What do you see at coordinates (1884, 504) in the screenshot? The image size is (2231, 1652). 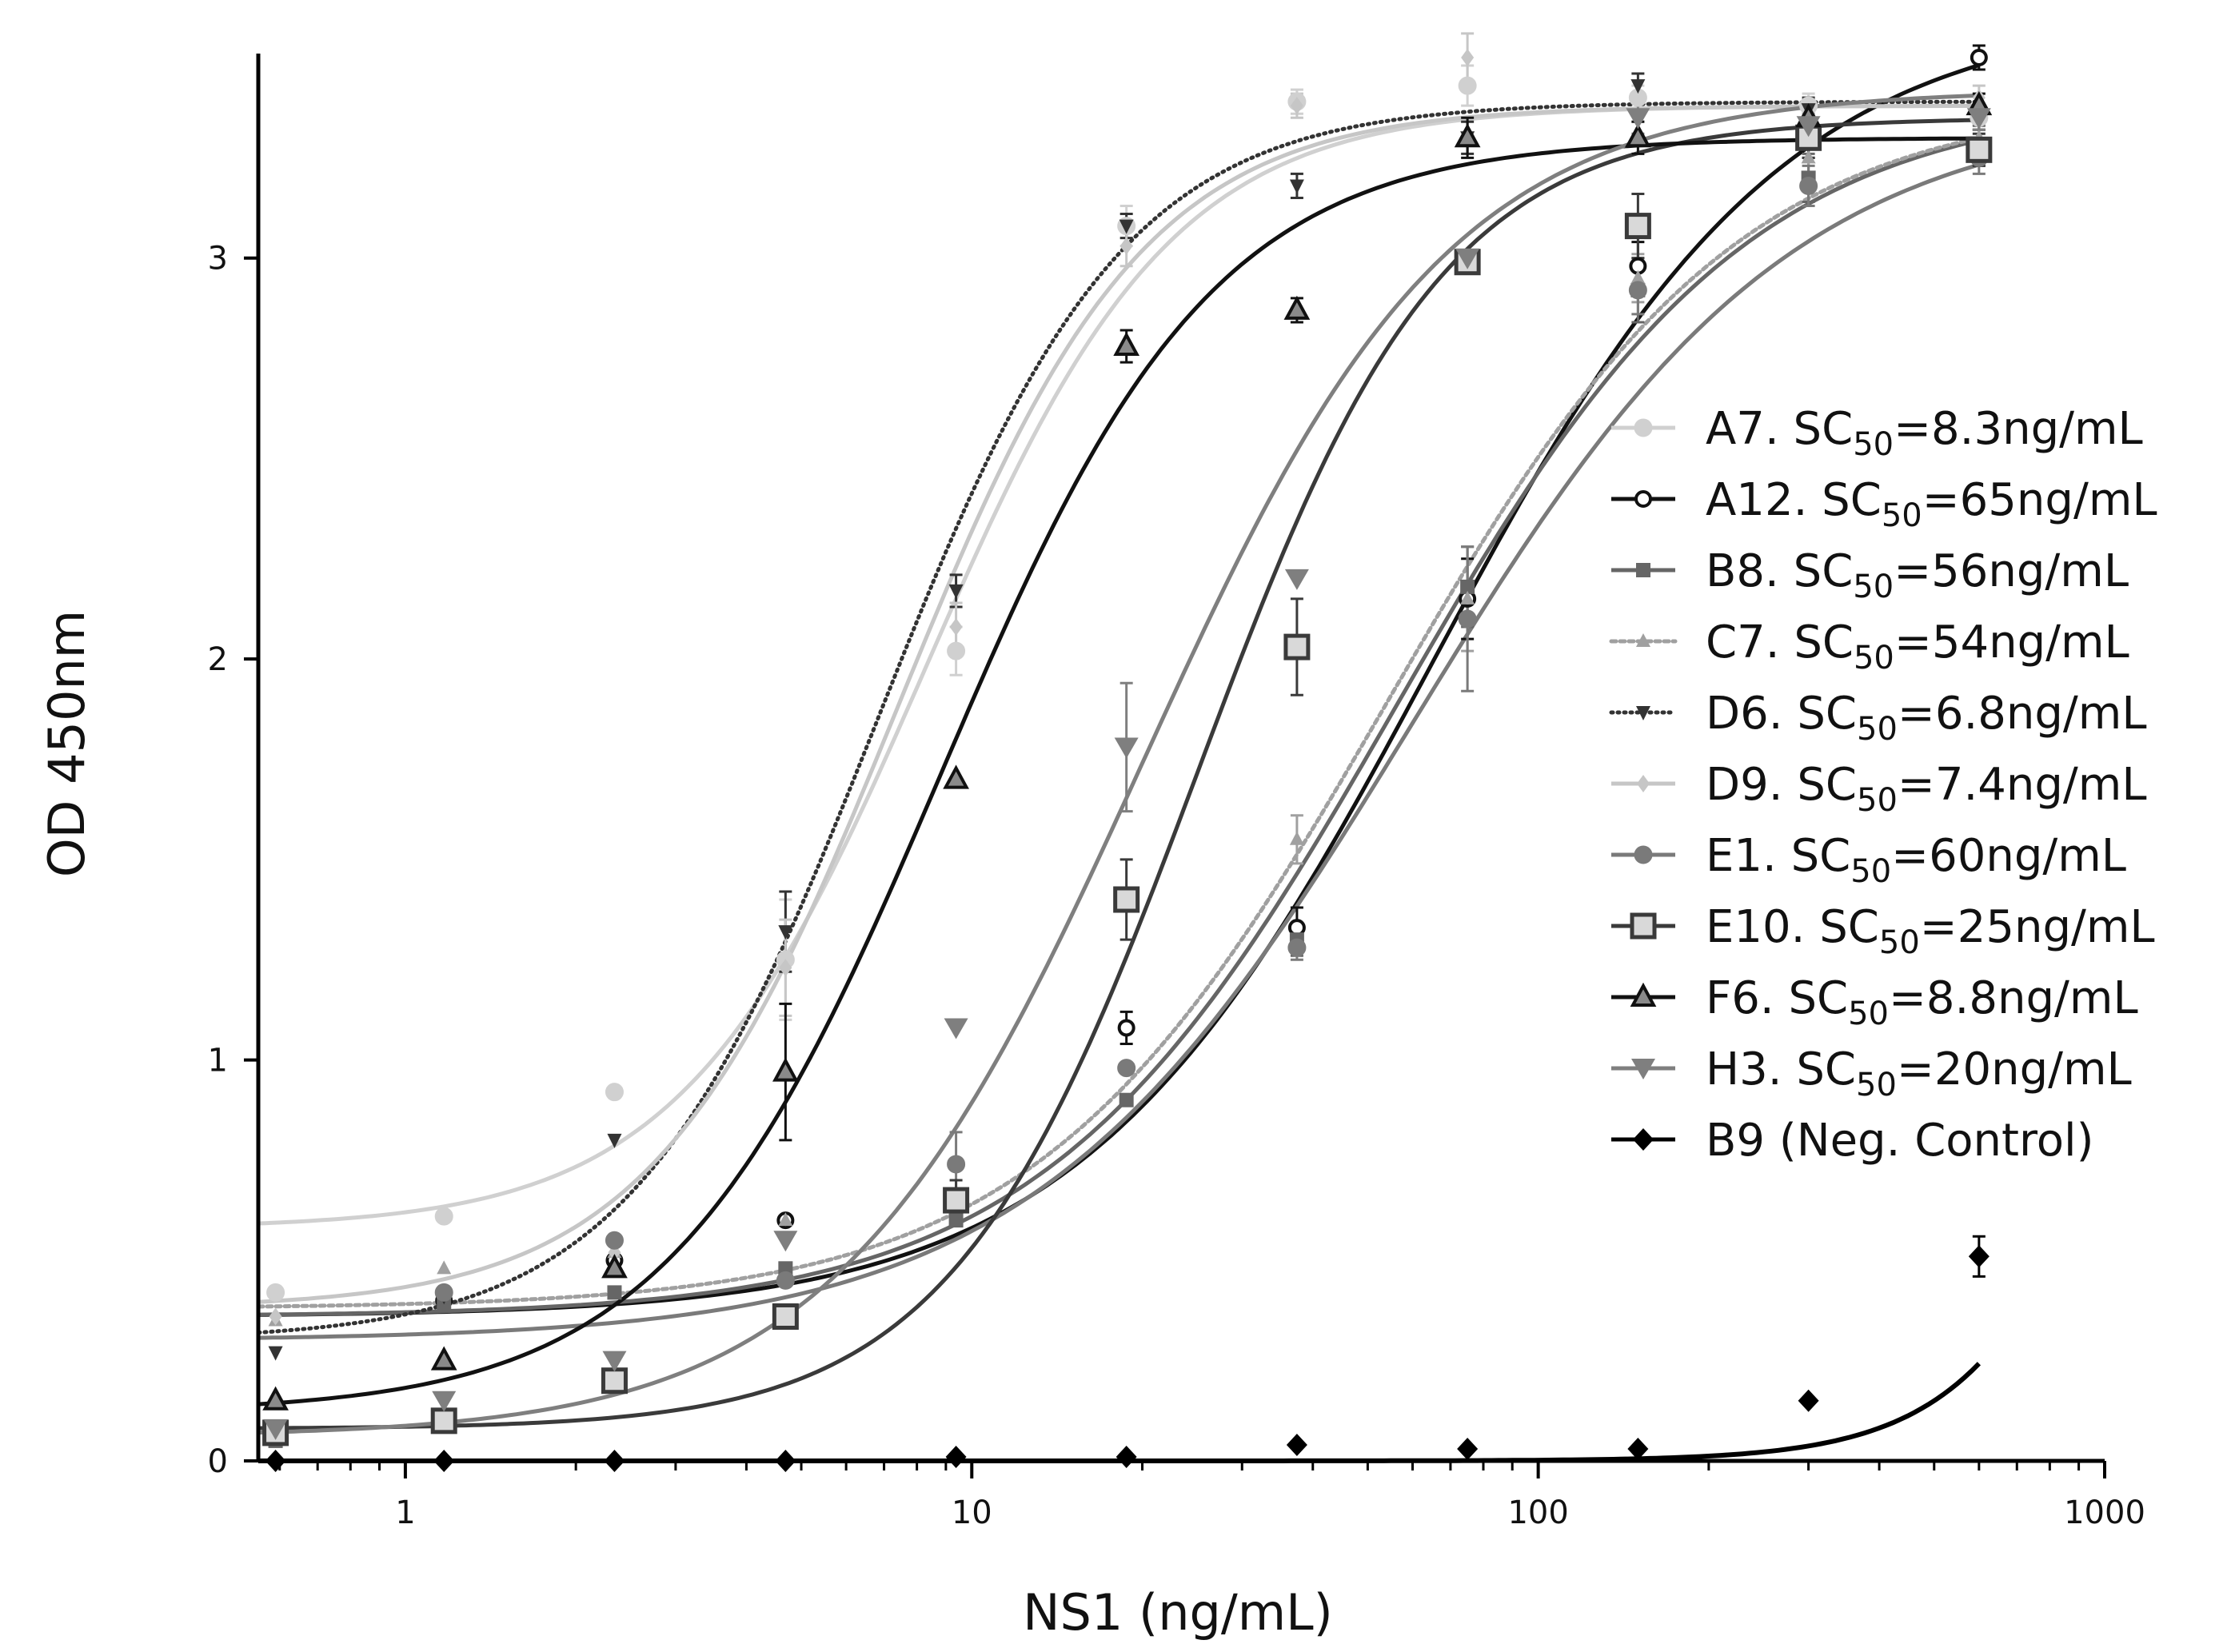 I see `legend-item-a12: A12. SC50=65ng/mL` at bounding box center [1884, 504].